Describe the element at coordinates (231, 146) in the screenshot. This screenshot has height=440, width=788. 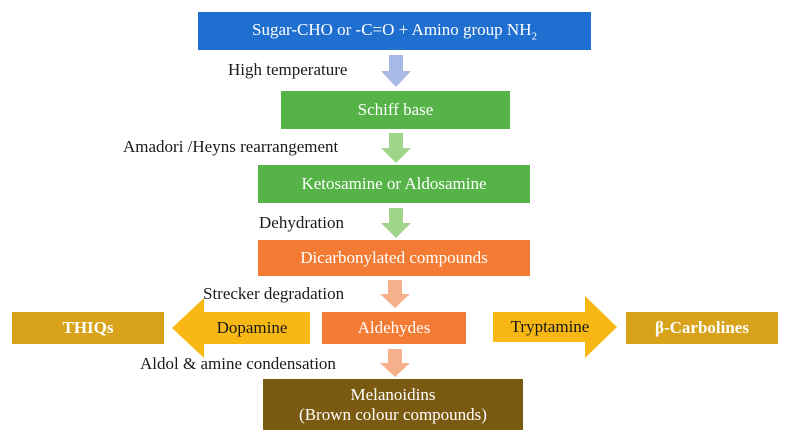
I see `amadori-heyns-label: Amadori /Heyns rearrangement` at that location.